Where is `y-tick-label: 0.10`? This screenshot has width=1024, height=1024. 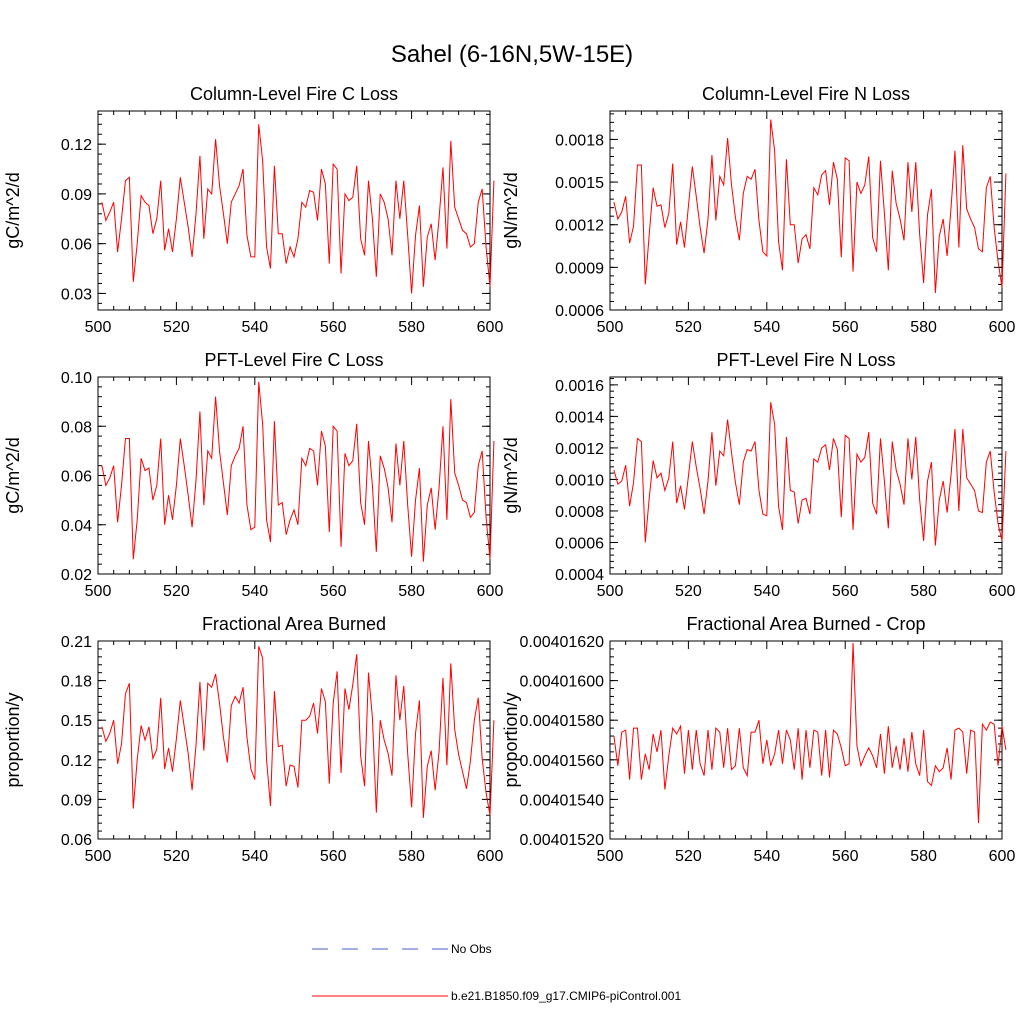 y-tick-label: 0.10 is located at coordinates (76, 378).